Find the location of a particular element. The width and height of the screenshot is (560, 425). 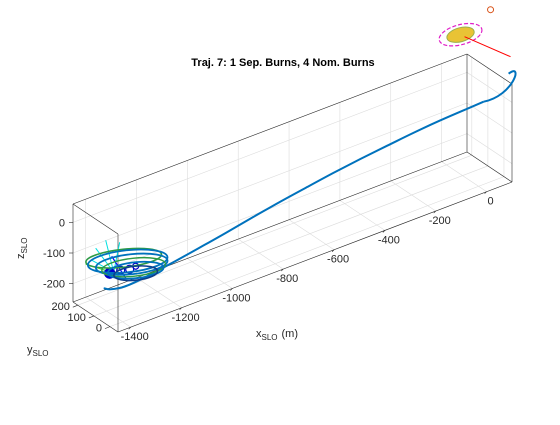

chart-title: Traj. 7: 1 Sep. Burns, 4 Nom. Burns is located at coordinates (282, 63).